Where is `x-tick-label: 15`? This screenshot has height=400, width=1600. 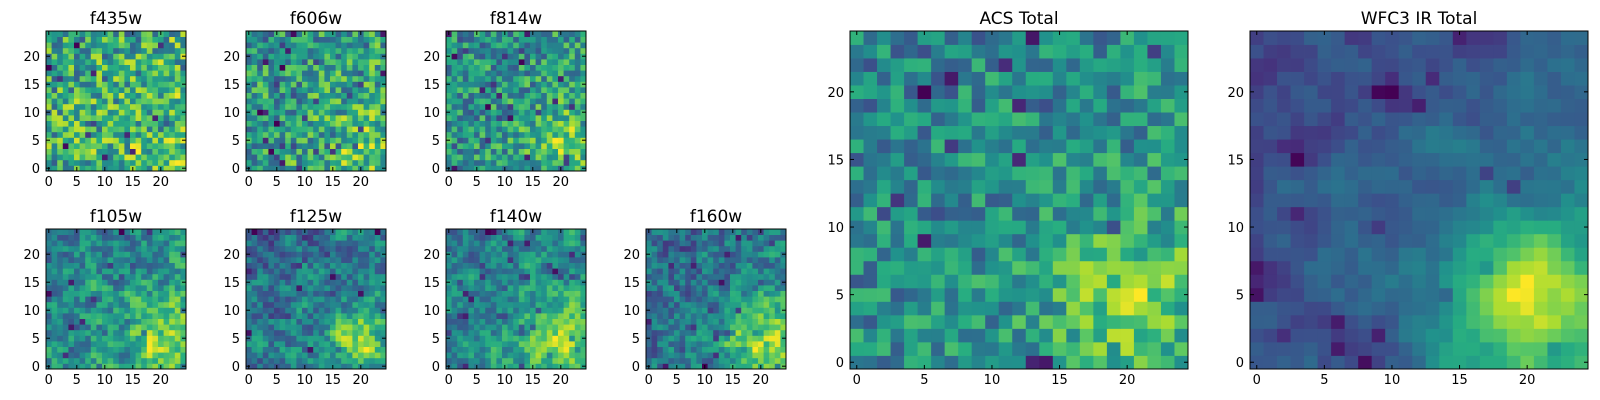
x-tick-label: 15 is located at coordinates (333, 182).